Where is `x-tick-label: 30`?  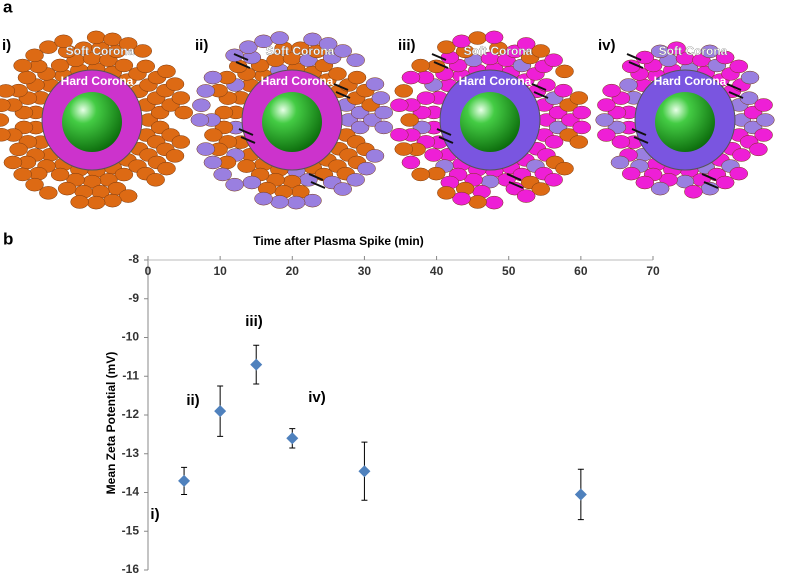 x-tick-label: 30 is located at coordinates (365, 271).